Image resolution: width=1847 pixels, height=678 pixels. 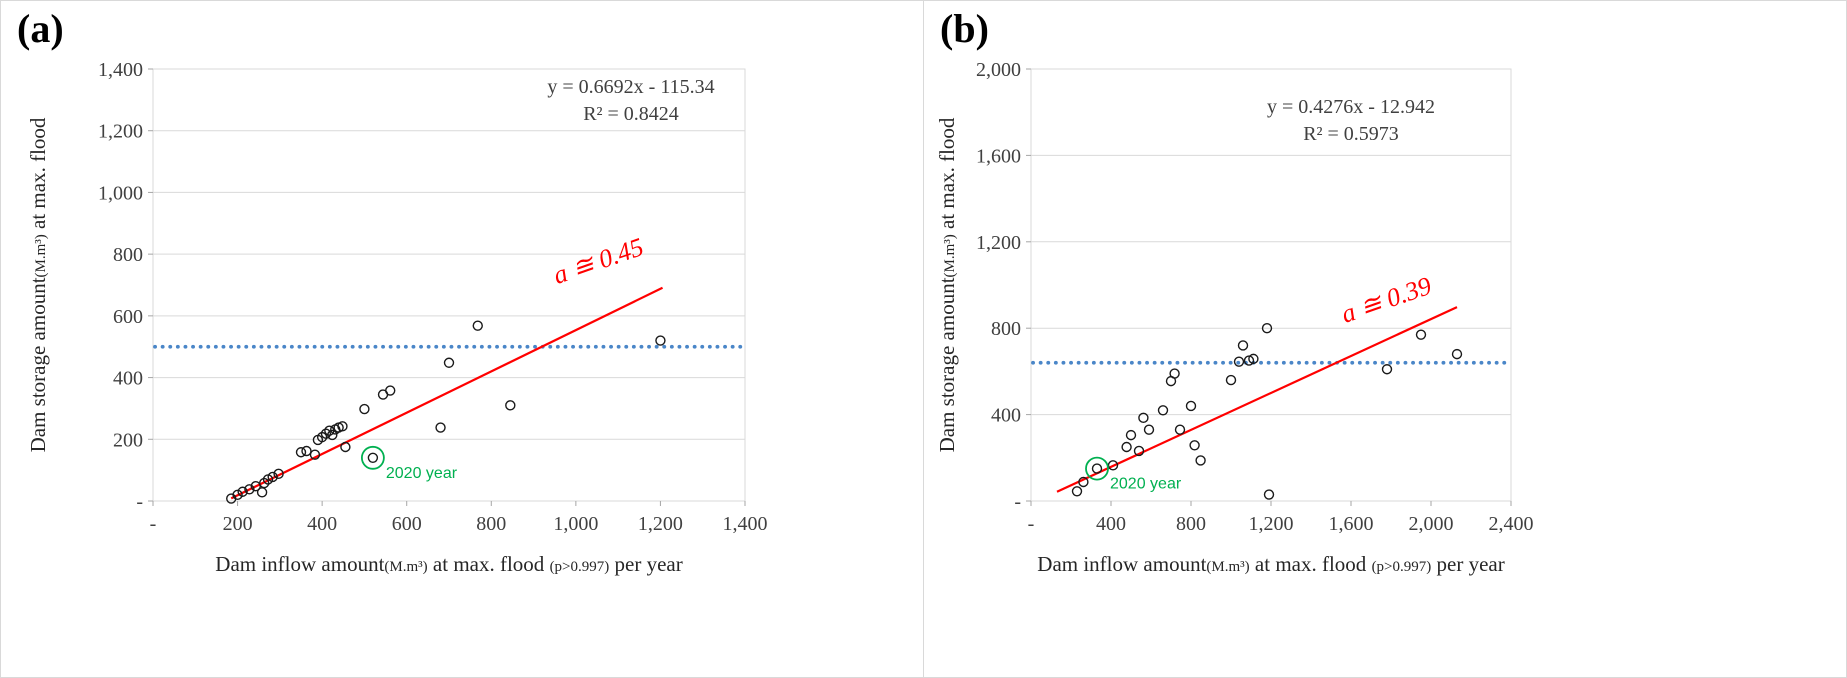 I want to click on y-tick-label: 1,600, so click(x=998, y=156).